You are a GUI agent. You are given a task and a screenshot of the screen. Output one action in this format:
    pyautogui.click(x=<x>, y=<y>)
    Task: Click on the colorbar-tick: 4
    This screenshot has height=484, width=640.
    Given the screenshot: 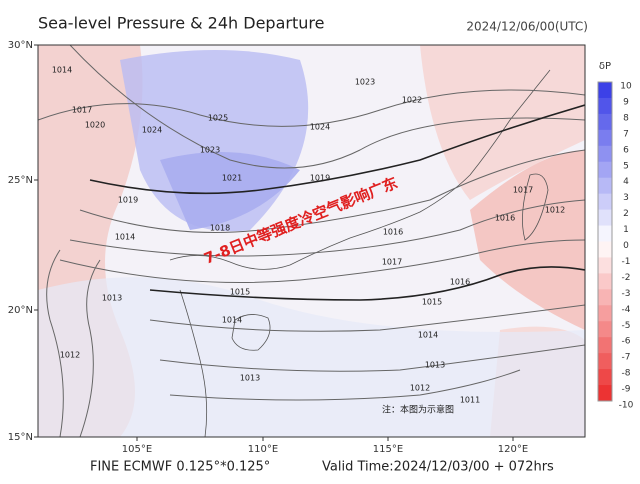 What is the action you would take?
    pyautogui.click(x=626, y=182)
    